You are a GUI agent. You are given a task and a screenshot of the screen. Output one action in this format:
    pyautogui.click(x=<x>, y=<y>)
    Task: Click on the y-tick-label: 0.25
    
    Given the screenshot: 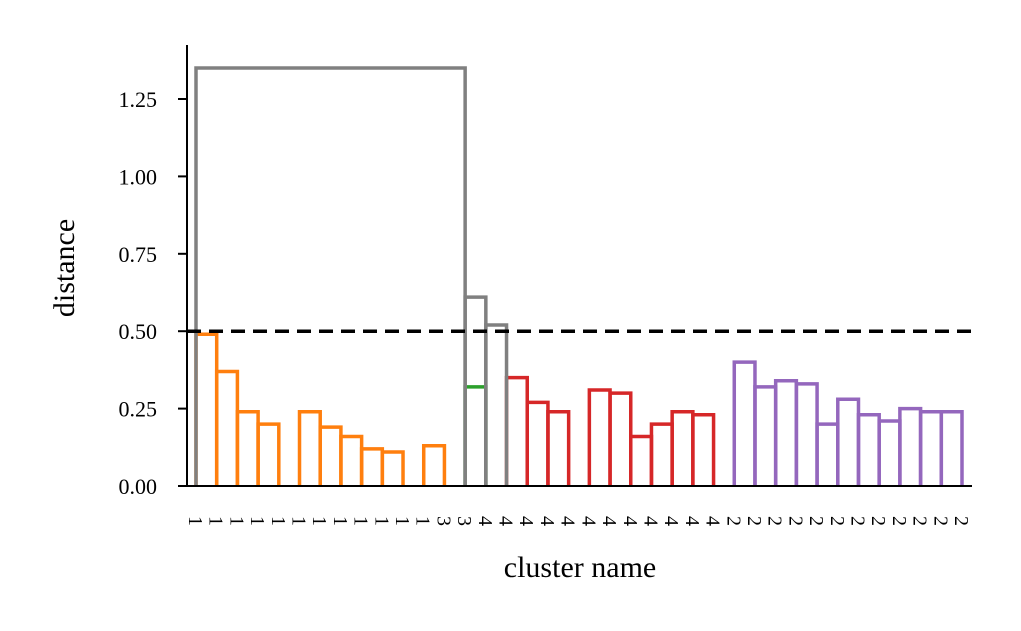 What is the action you would take?
    pyautogui.click(x=138, y=409)
    